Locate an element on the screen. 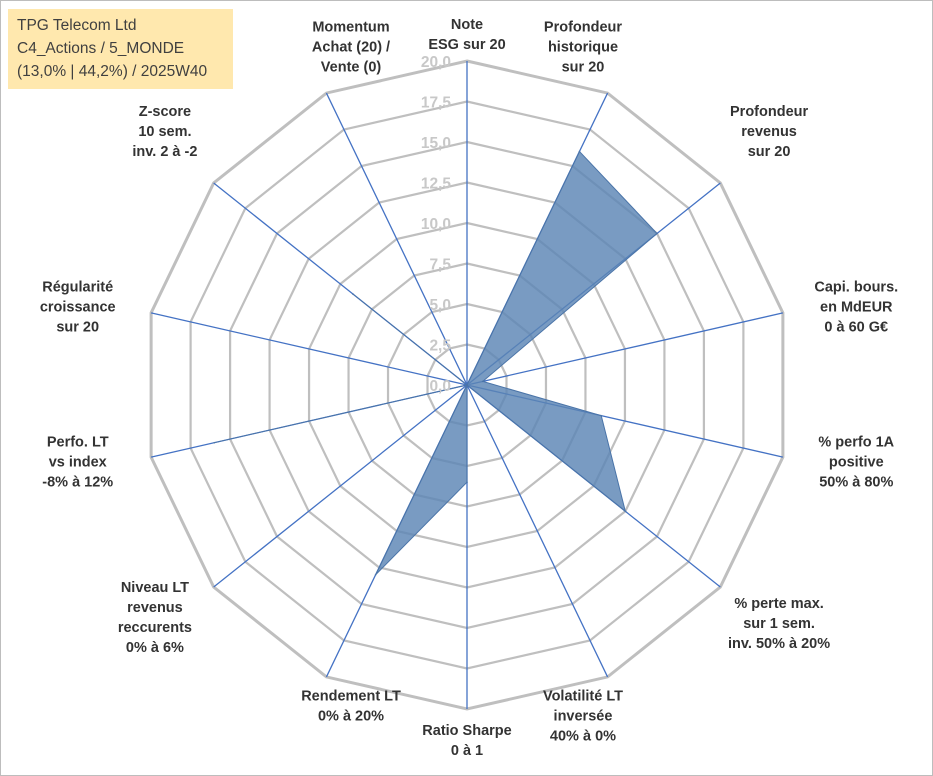 This screenshot has height=776, width=933. axis-label-line: % perfo 1A is located at coordinates (856, 442).